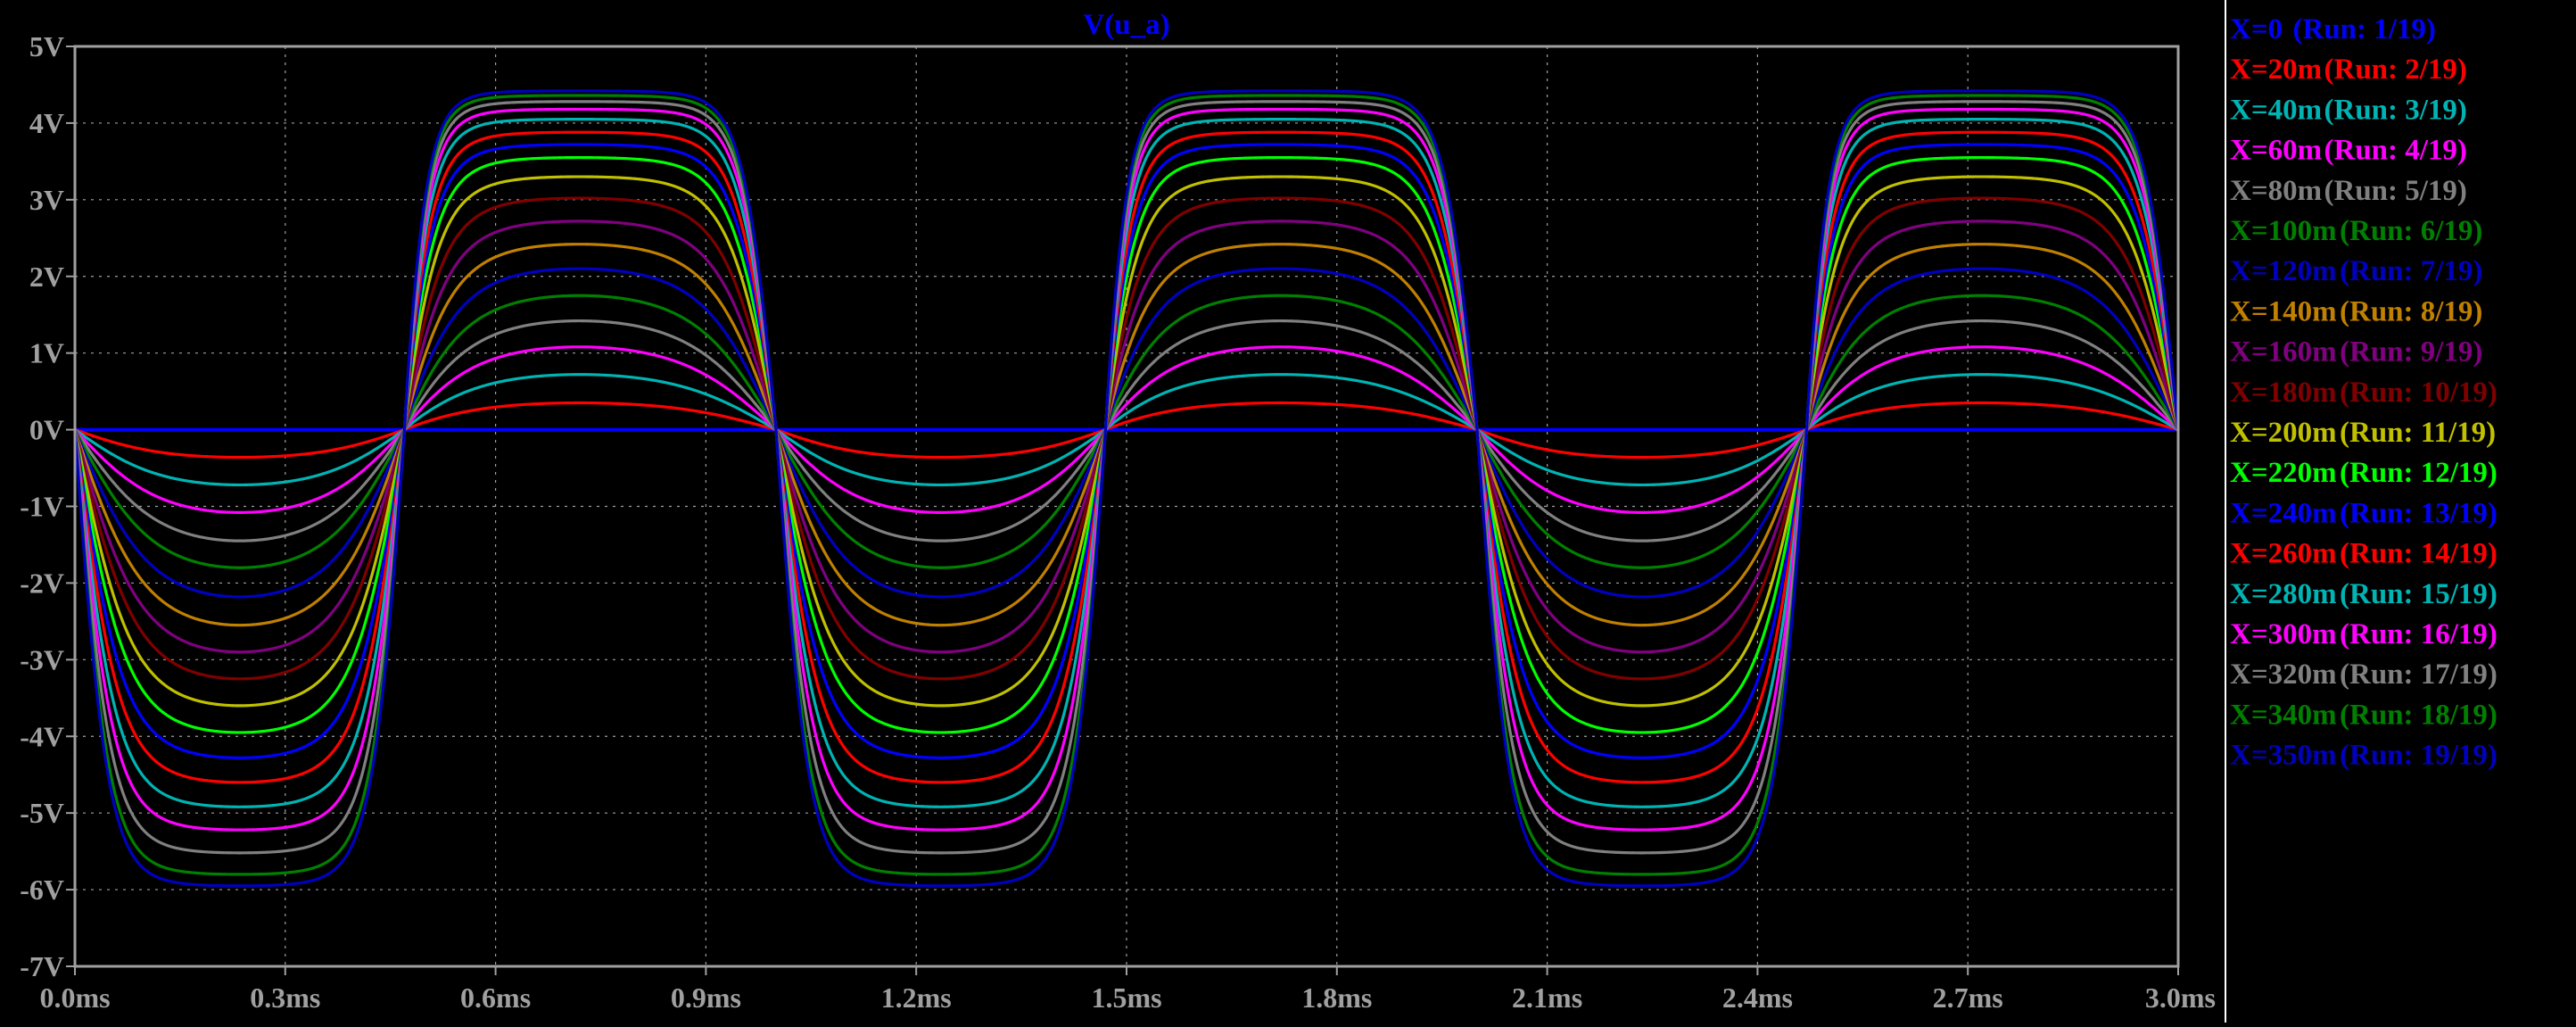 The width and height of the screenshot is (2576, 1027). What do you see at coordinates (2283, 513) in the screenshot?
I see `legend-entry-name: X=240m` at bounding box center [2283, 513].